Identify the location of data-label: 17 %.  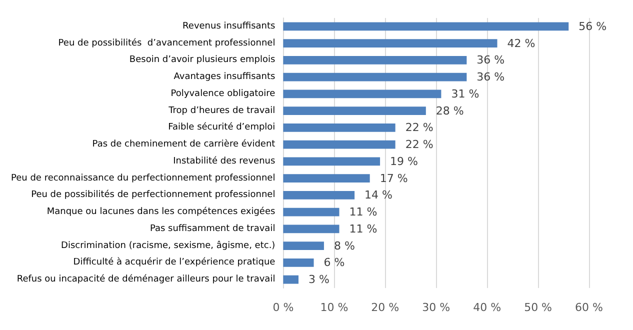
(394, 178).